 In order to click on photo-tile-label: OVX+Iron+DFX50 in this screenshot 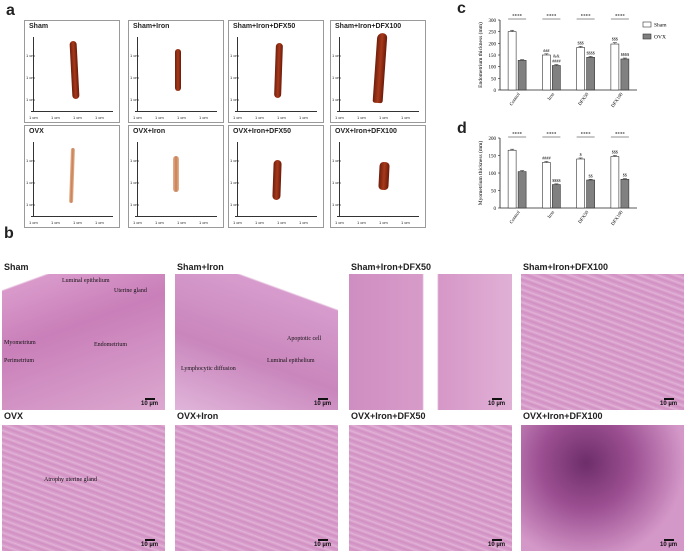, I will do `click(262, 131)`.